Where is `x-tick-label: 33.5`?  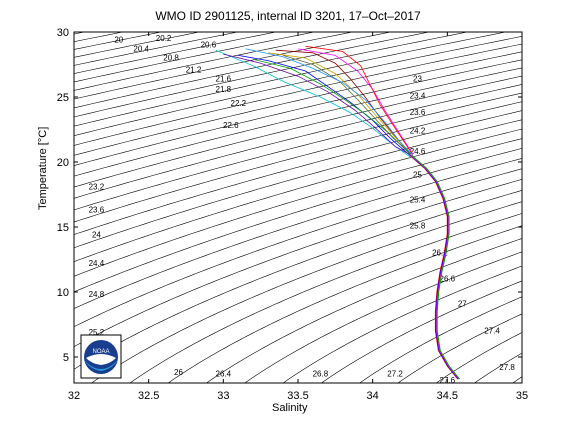
x-tick-label: 33.5 is located at coordinates (297, 396).